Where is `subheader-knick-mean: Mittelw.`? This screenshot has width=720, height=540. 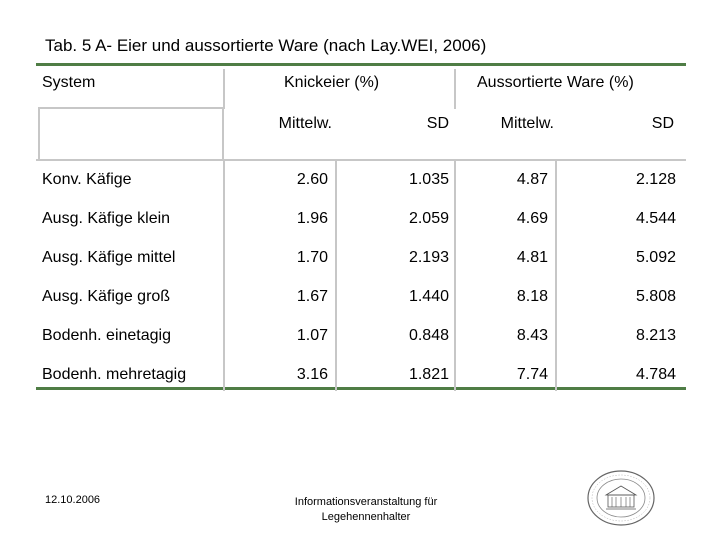 subheader-knick-mean: Mittelw. is located at coordinates (305, 123).